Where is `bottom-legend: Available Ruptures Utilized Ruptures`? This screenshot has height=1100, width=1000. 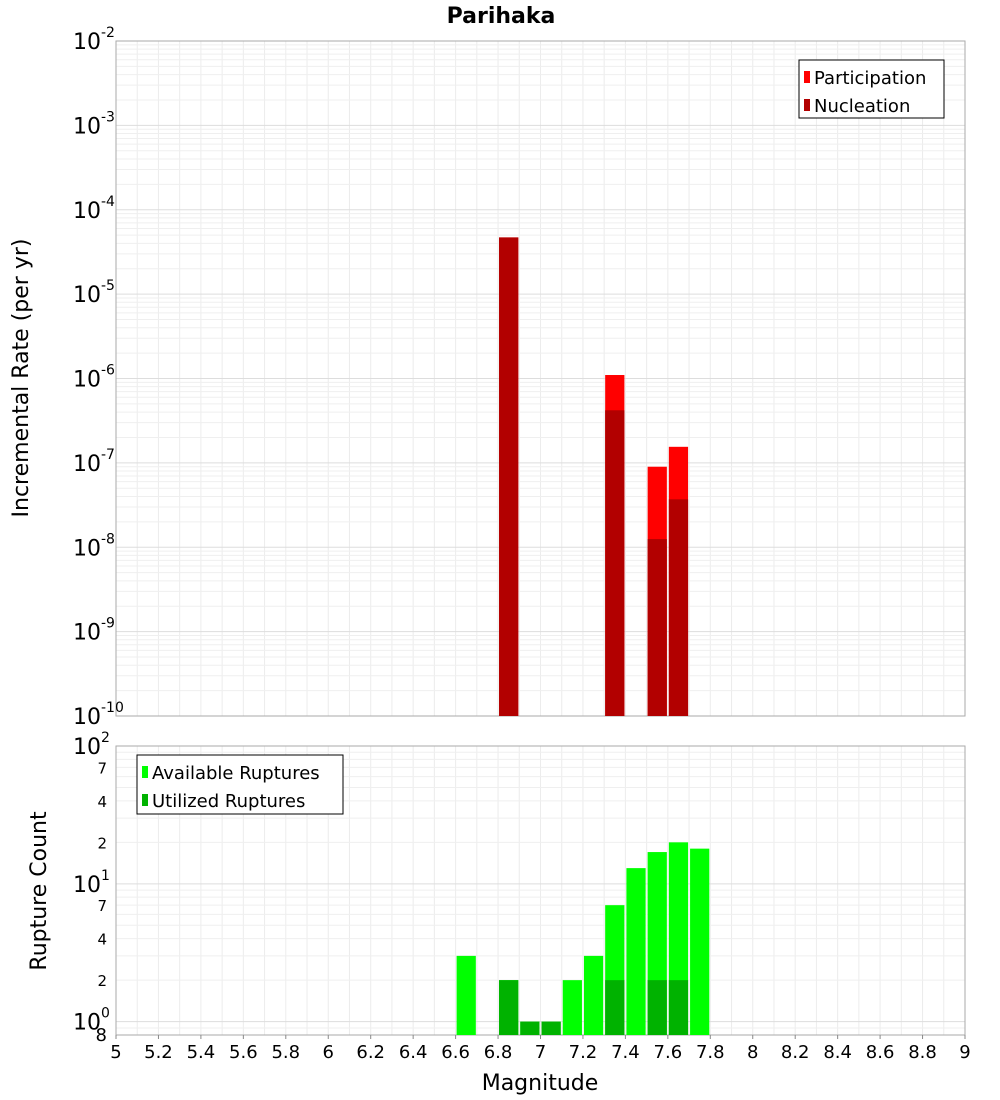
bottom-legend: Available Ruptures Utilized Ruptures is located at coordinates (240, 784).